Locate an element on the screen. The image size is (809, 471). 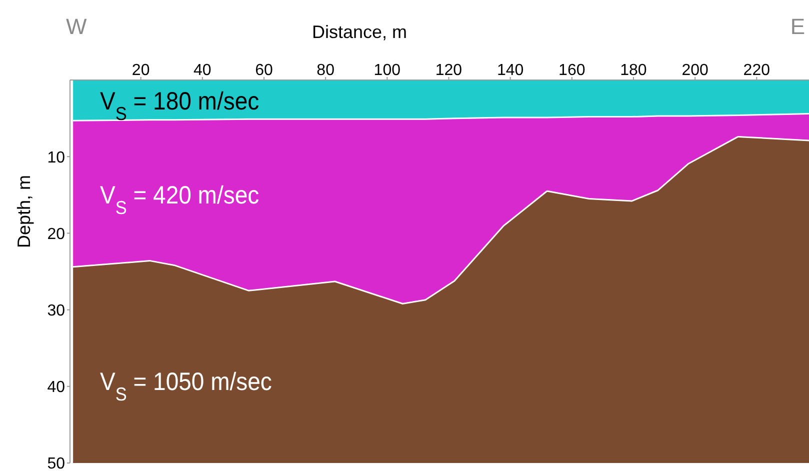
y-tick-label: 20 is located at coordinates (56, 234).